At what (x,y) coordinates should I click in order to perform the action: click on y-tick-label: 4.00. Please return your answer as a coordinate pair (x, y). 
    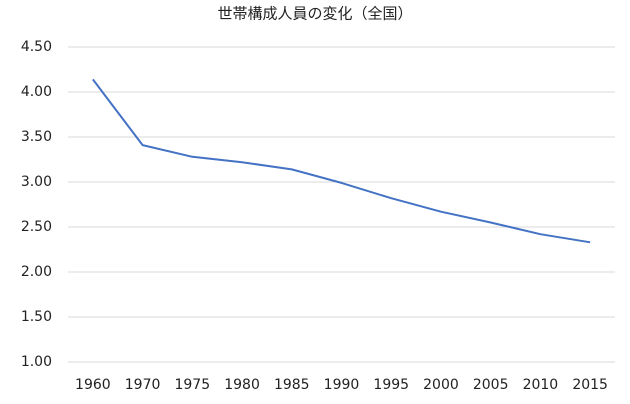
    Looking at the image, I should click on (36, 92).